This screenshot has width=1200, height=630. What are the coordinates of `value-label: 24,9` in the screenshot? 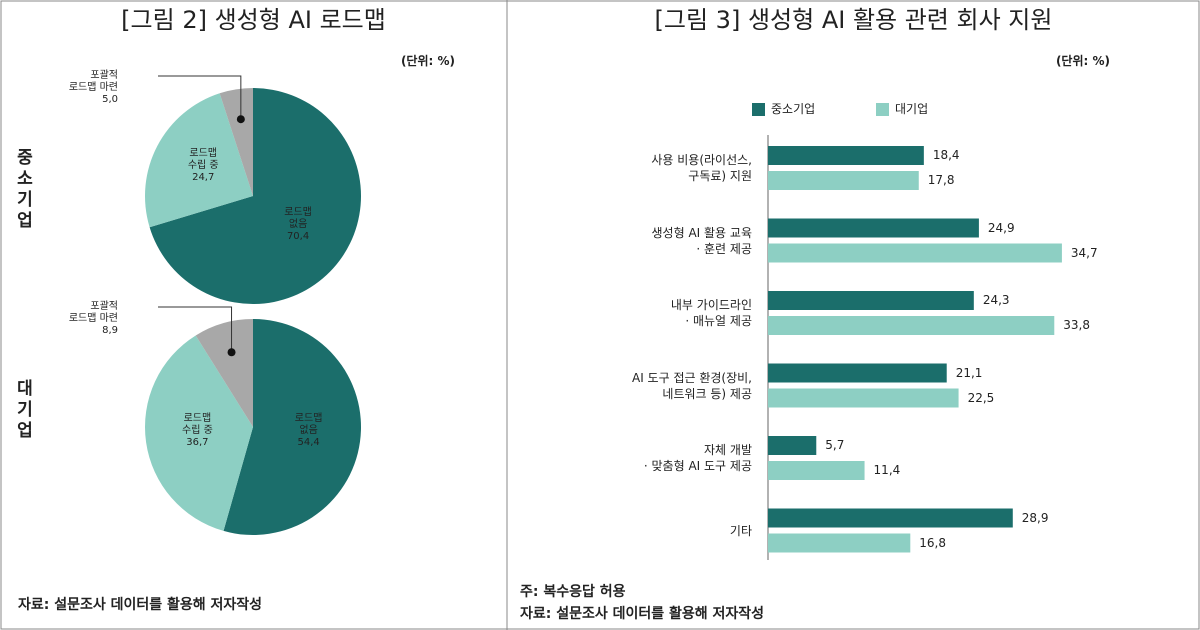 It's located at (1001, 227).